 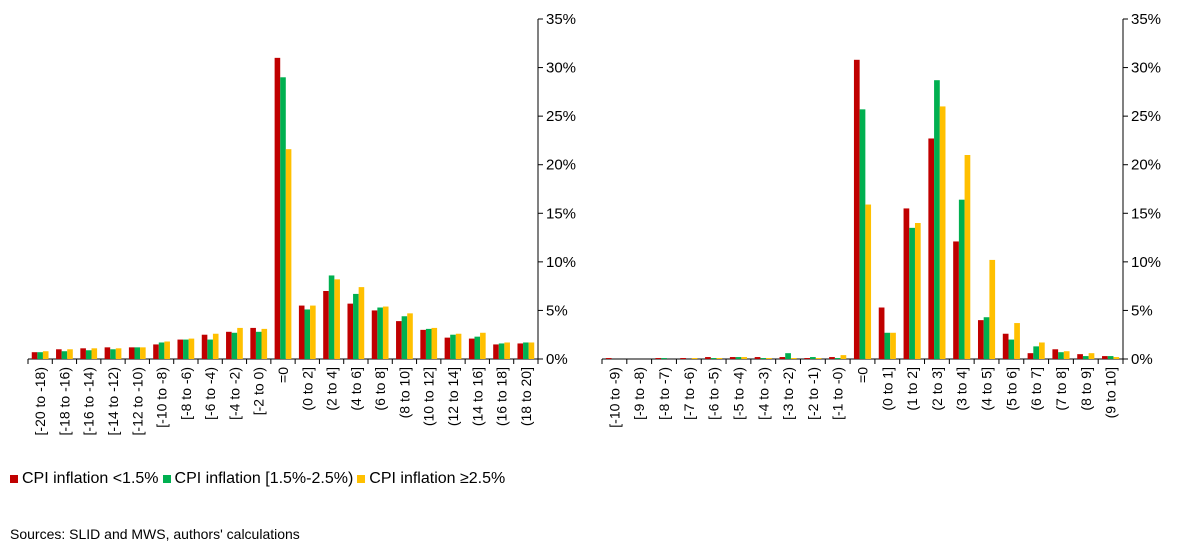 What do you see at coordinates (813, 393) in the screenshot?
I see `right-category-label: [-2 to -1)` at bounding box center [813, 393].